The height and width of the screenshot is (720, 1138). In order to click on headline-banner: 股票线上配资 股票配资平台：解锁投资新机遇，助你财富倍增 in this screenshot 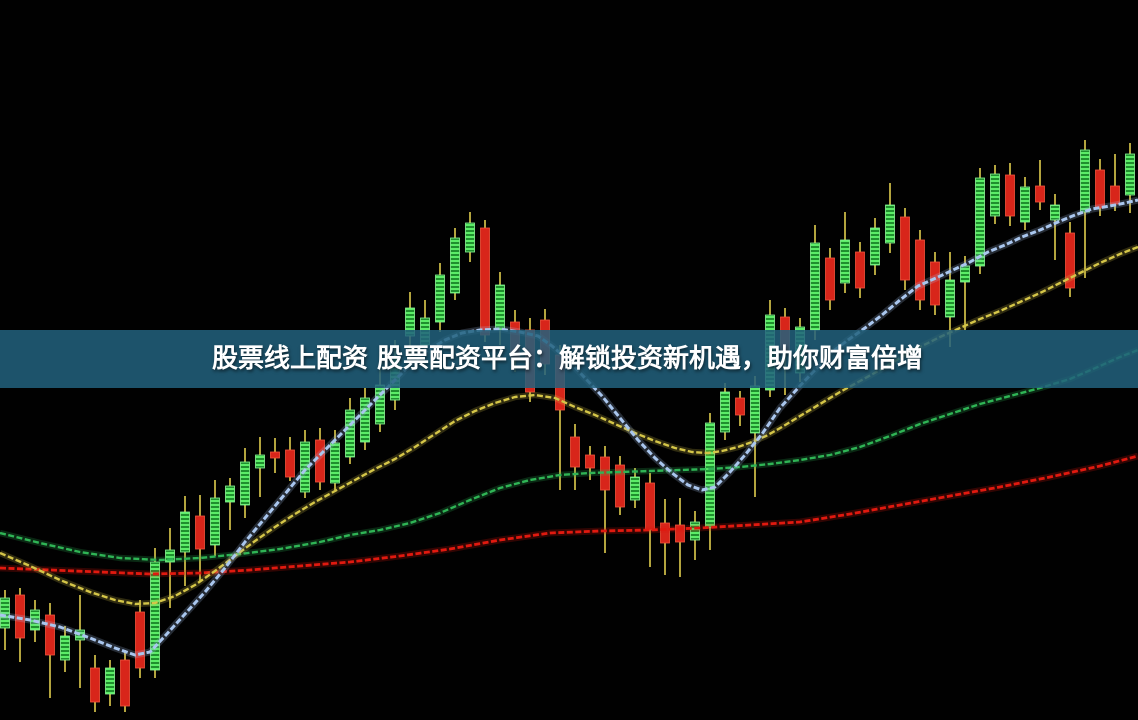, I will do `click(569, 359)`.